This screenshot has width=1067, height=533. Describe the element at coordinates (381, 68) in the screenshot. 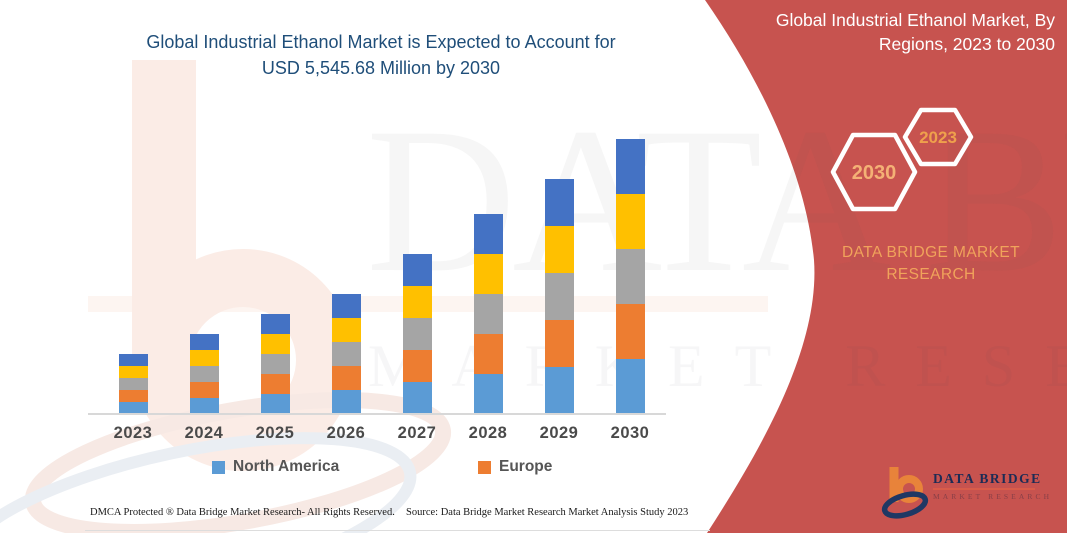

I see `chart-title-line2: USD 5,545.68 Million by 2030` at that location.